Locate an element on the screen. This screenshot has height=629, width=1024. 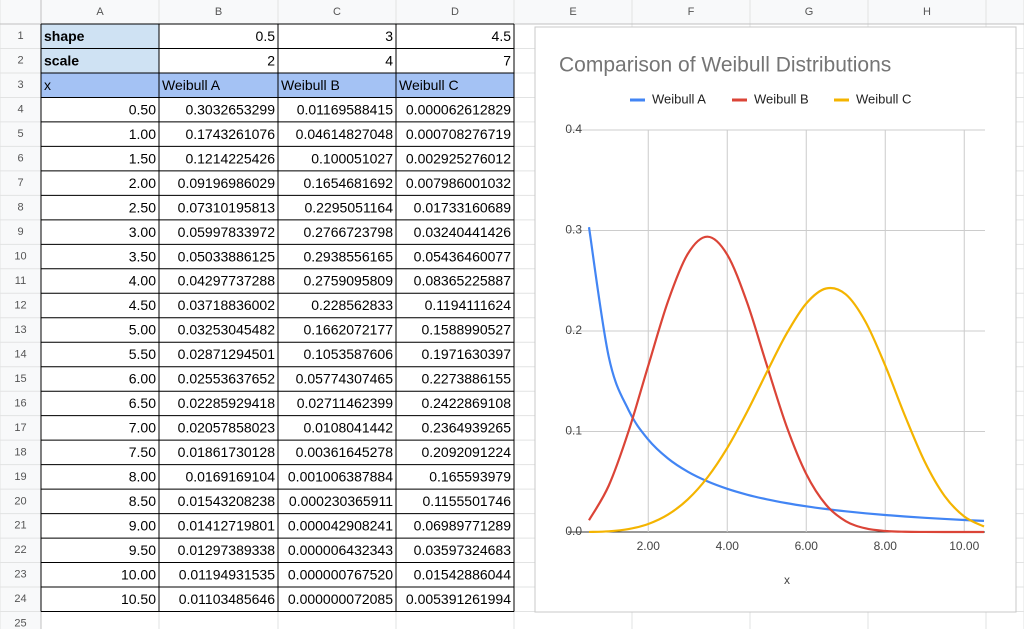
cell-text: 0.04297737288 is located at coordinates (227, 281).